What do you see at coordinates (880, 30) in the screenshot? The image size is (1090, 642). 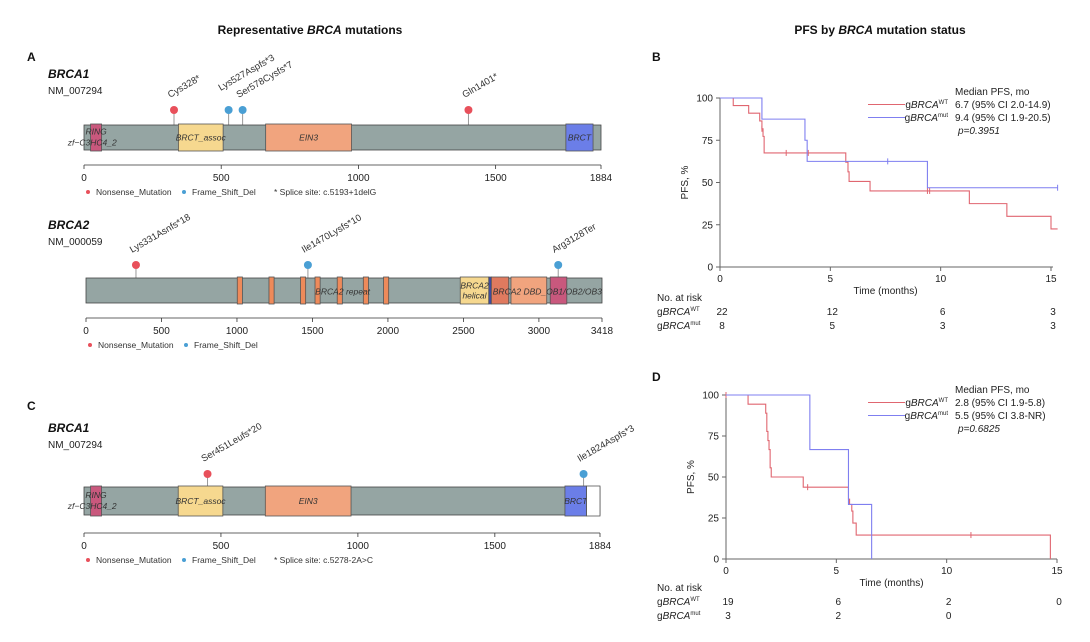 I see `right-title: PFS by BRCA mutation status` at bounding box center [880, 30].